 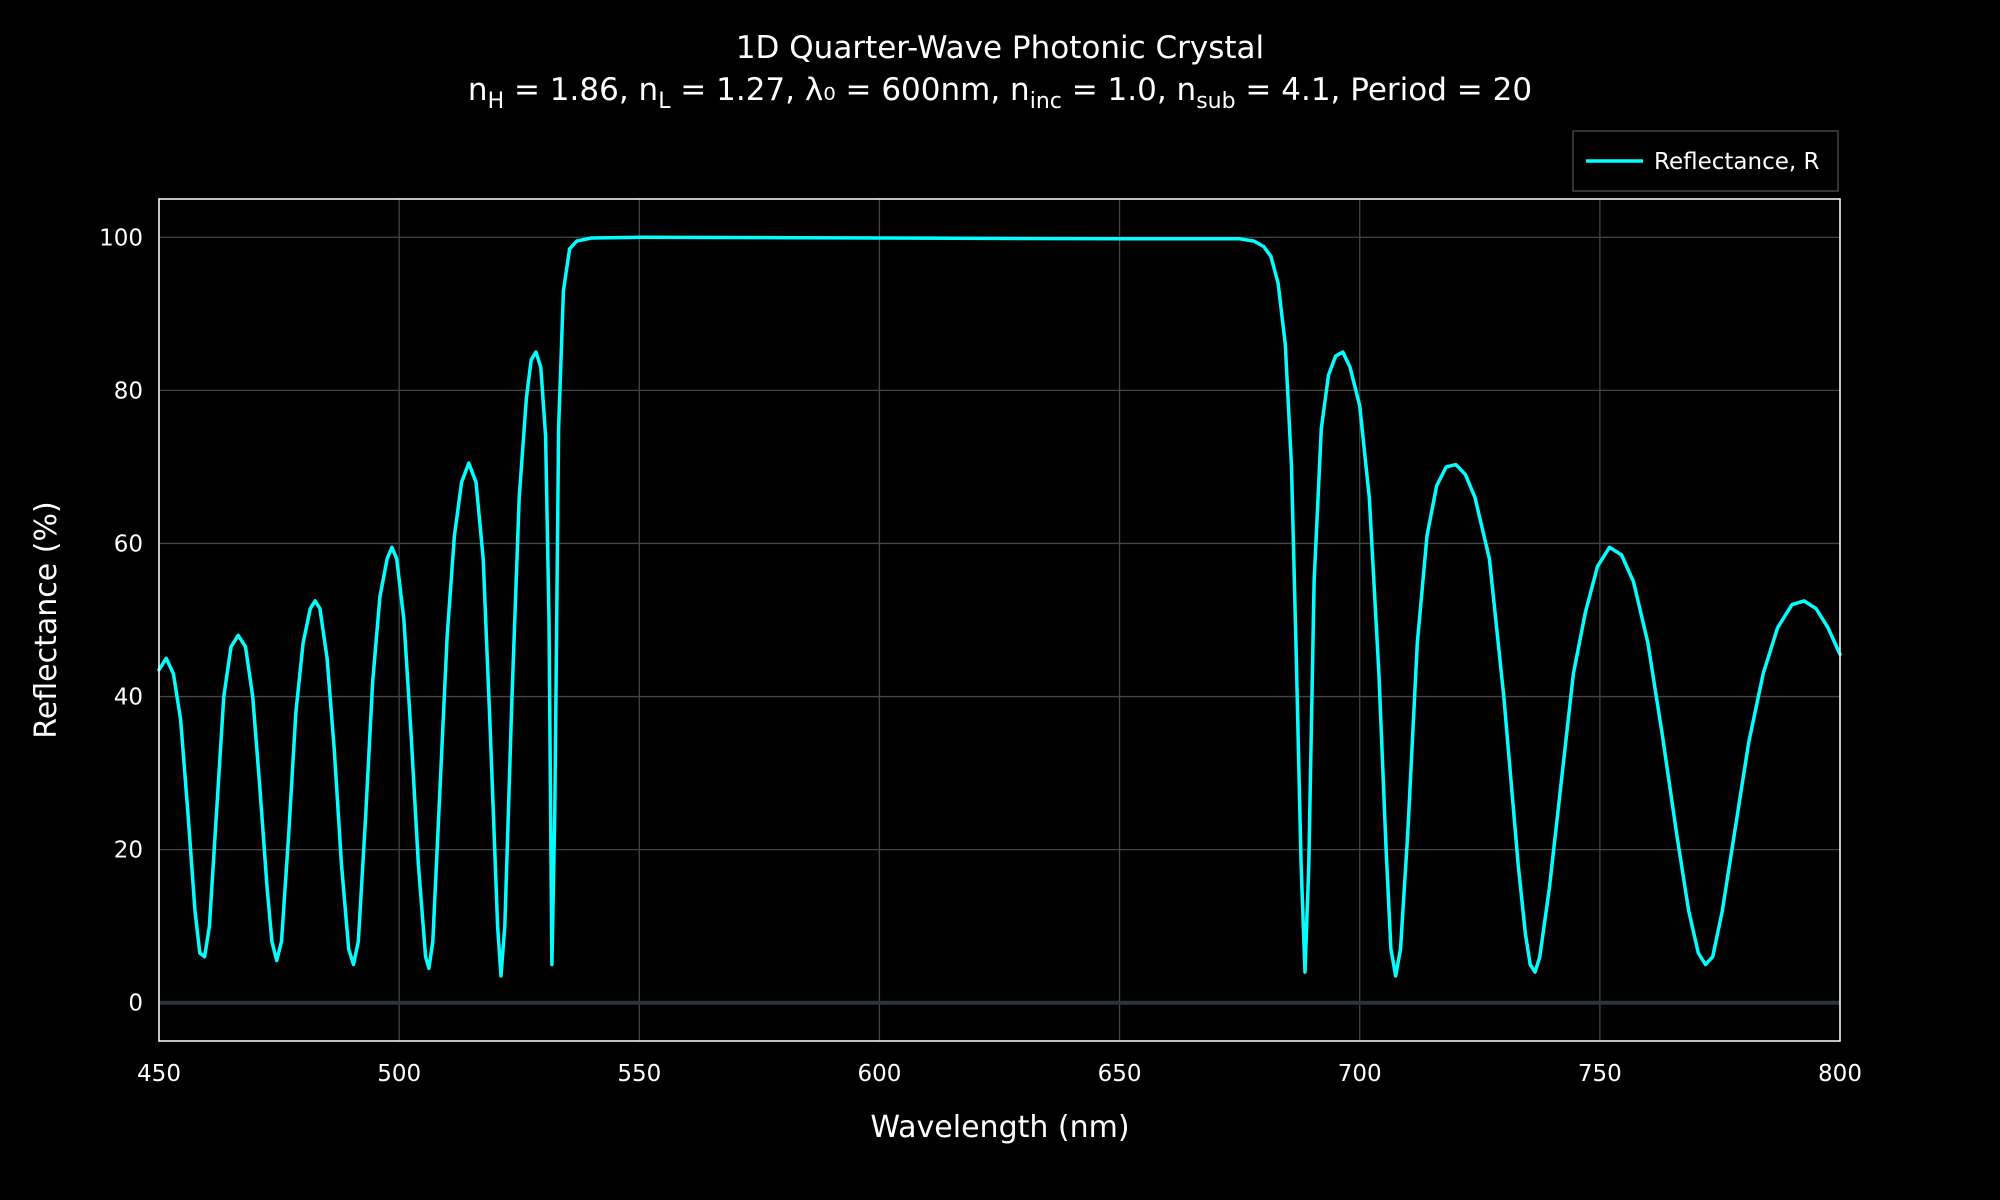 What do you see at coordinates (46, 619) in the screenshot?
I see `y-axis-title: Reflectance (%)` at bounding box center [46, 619].